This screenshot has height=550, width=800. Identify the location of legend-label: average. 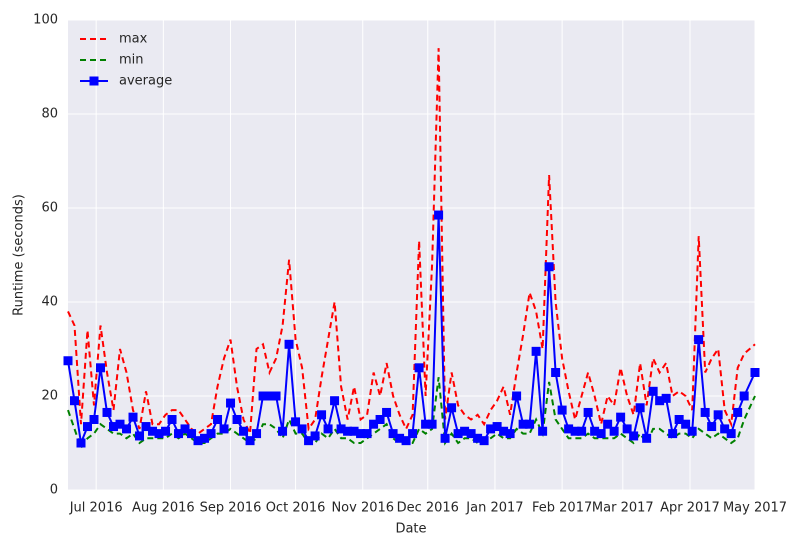
(145, 81).